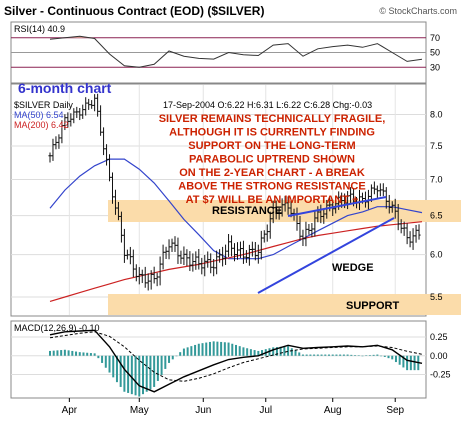  What do you see at coordinates (436, 180) in the screenshot?
I see `price-tick-label: 7.0` at bounding box center [436, 180].